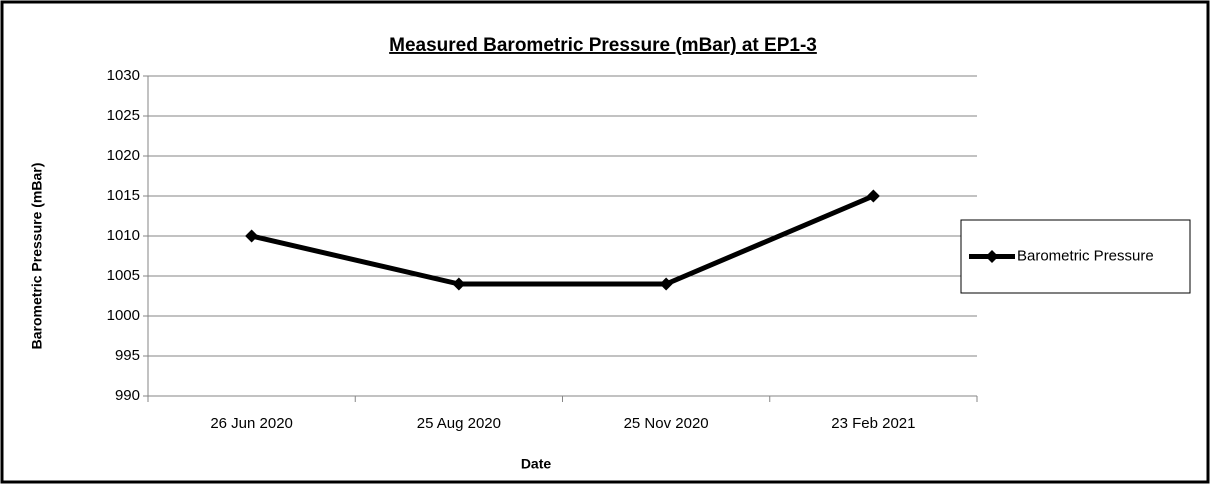 The image size is (1210, 484). Describe the element at coordinates (127, 355) in the screenshot. I see `y-tick-label: 995` at that location.